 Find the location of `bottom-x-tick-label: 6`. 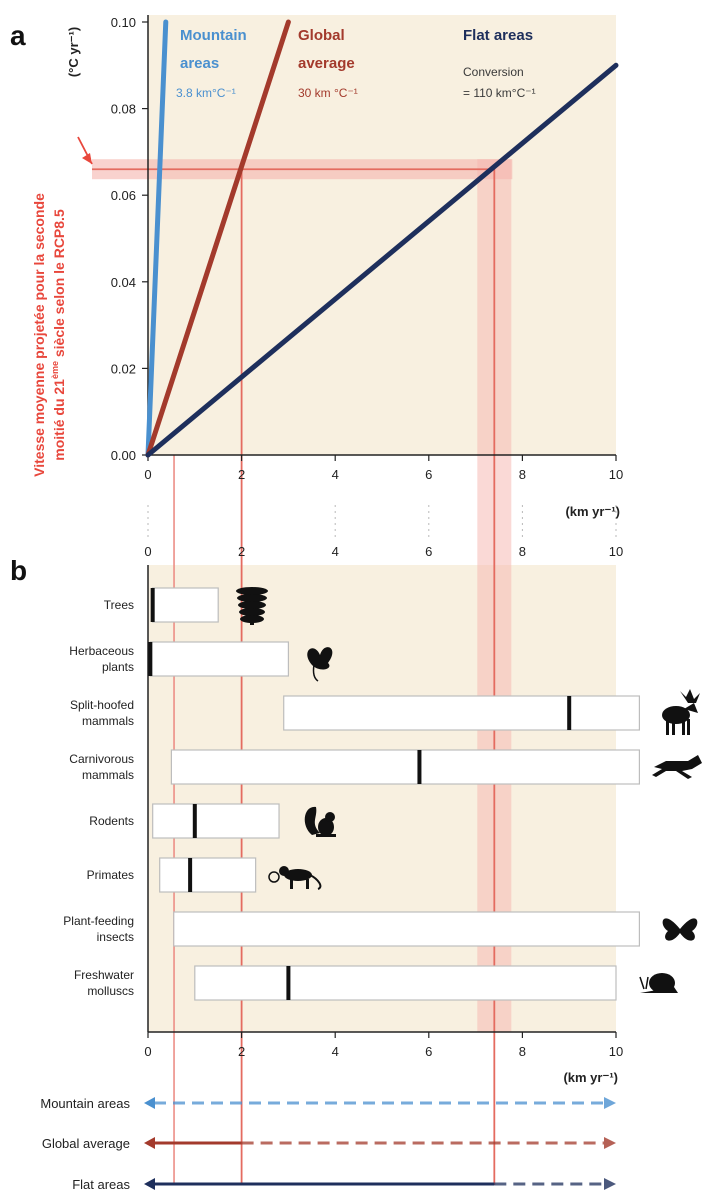

bottom-x-tick-label: 6 is located at coordinates (428, 1051).